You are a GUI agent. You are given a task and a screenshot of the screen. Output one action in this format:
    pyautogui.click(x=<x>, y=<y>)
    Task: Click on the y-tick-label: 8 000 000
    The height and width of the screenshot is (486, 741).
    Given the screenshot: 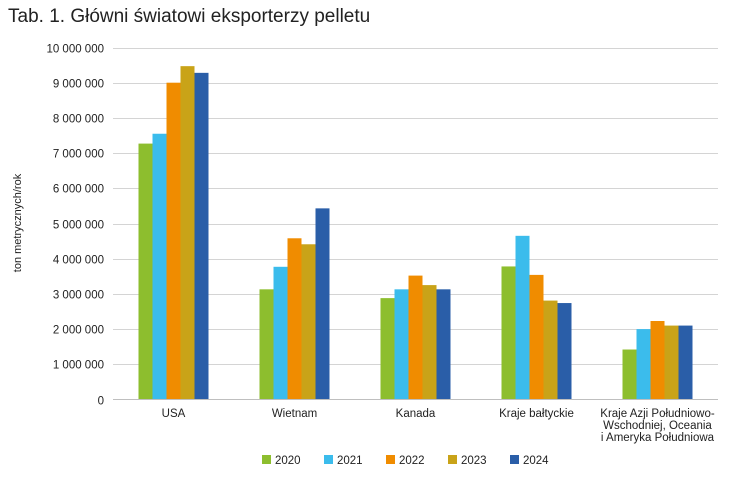 What is the action you would take?
    pyautogui.click(x=78, y=120)
    